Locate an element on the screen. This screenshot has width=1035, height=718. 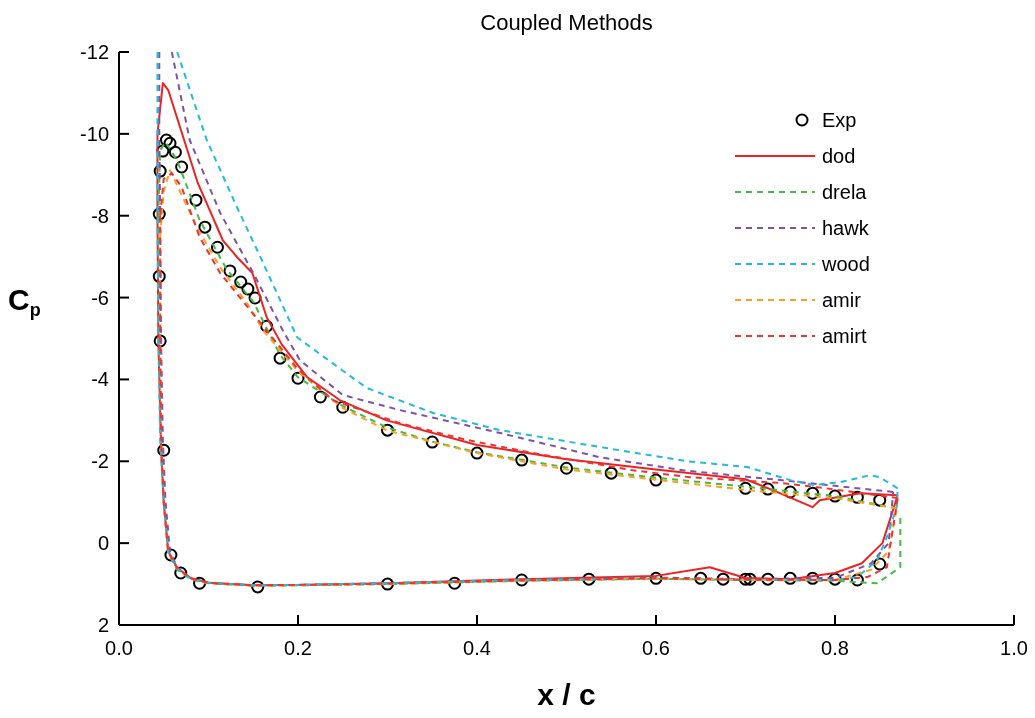
x-tick-label: 0.4 is located at coordinates (477, 648).